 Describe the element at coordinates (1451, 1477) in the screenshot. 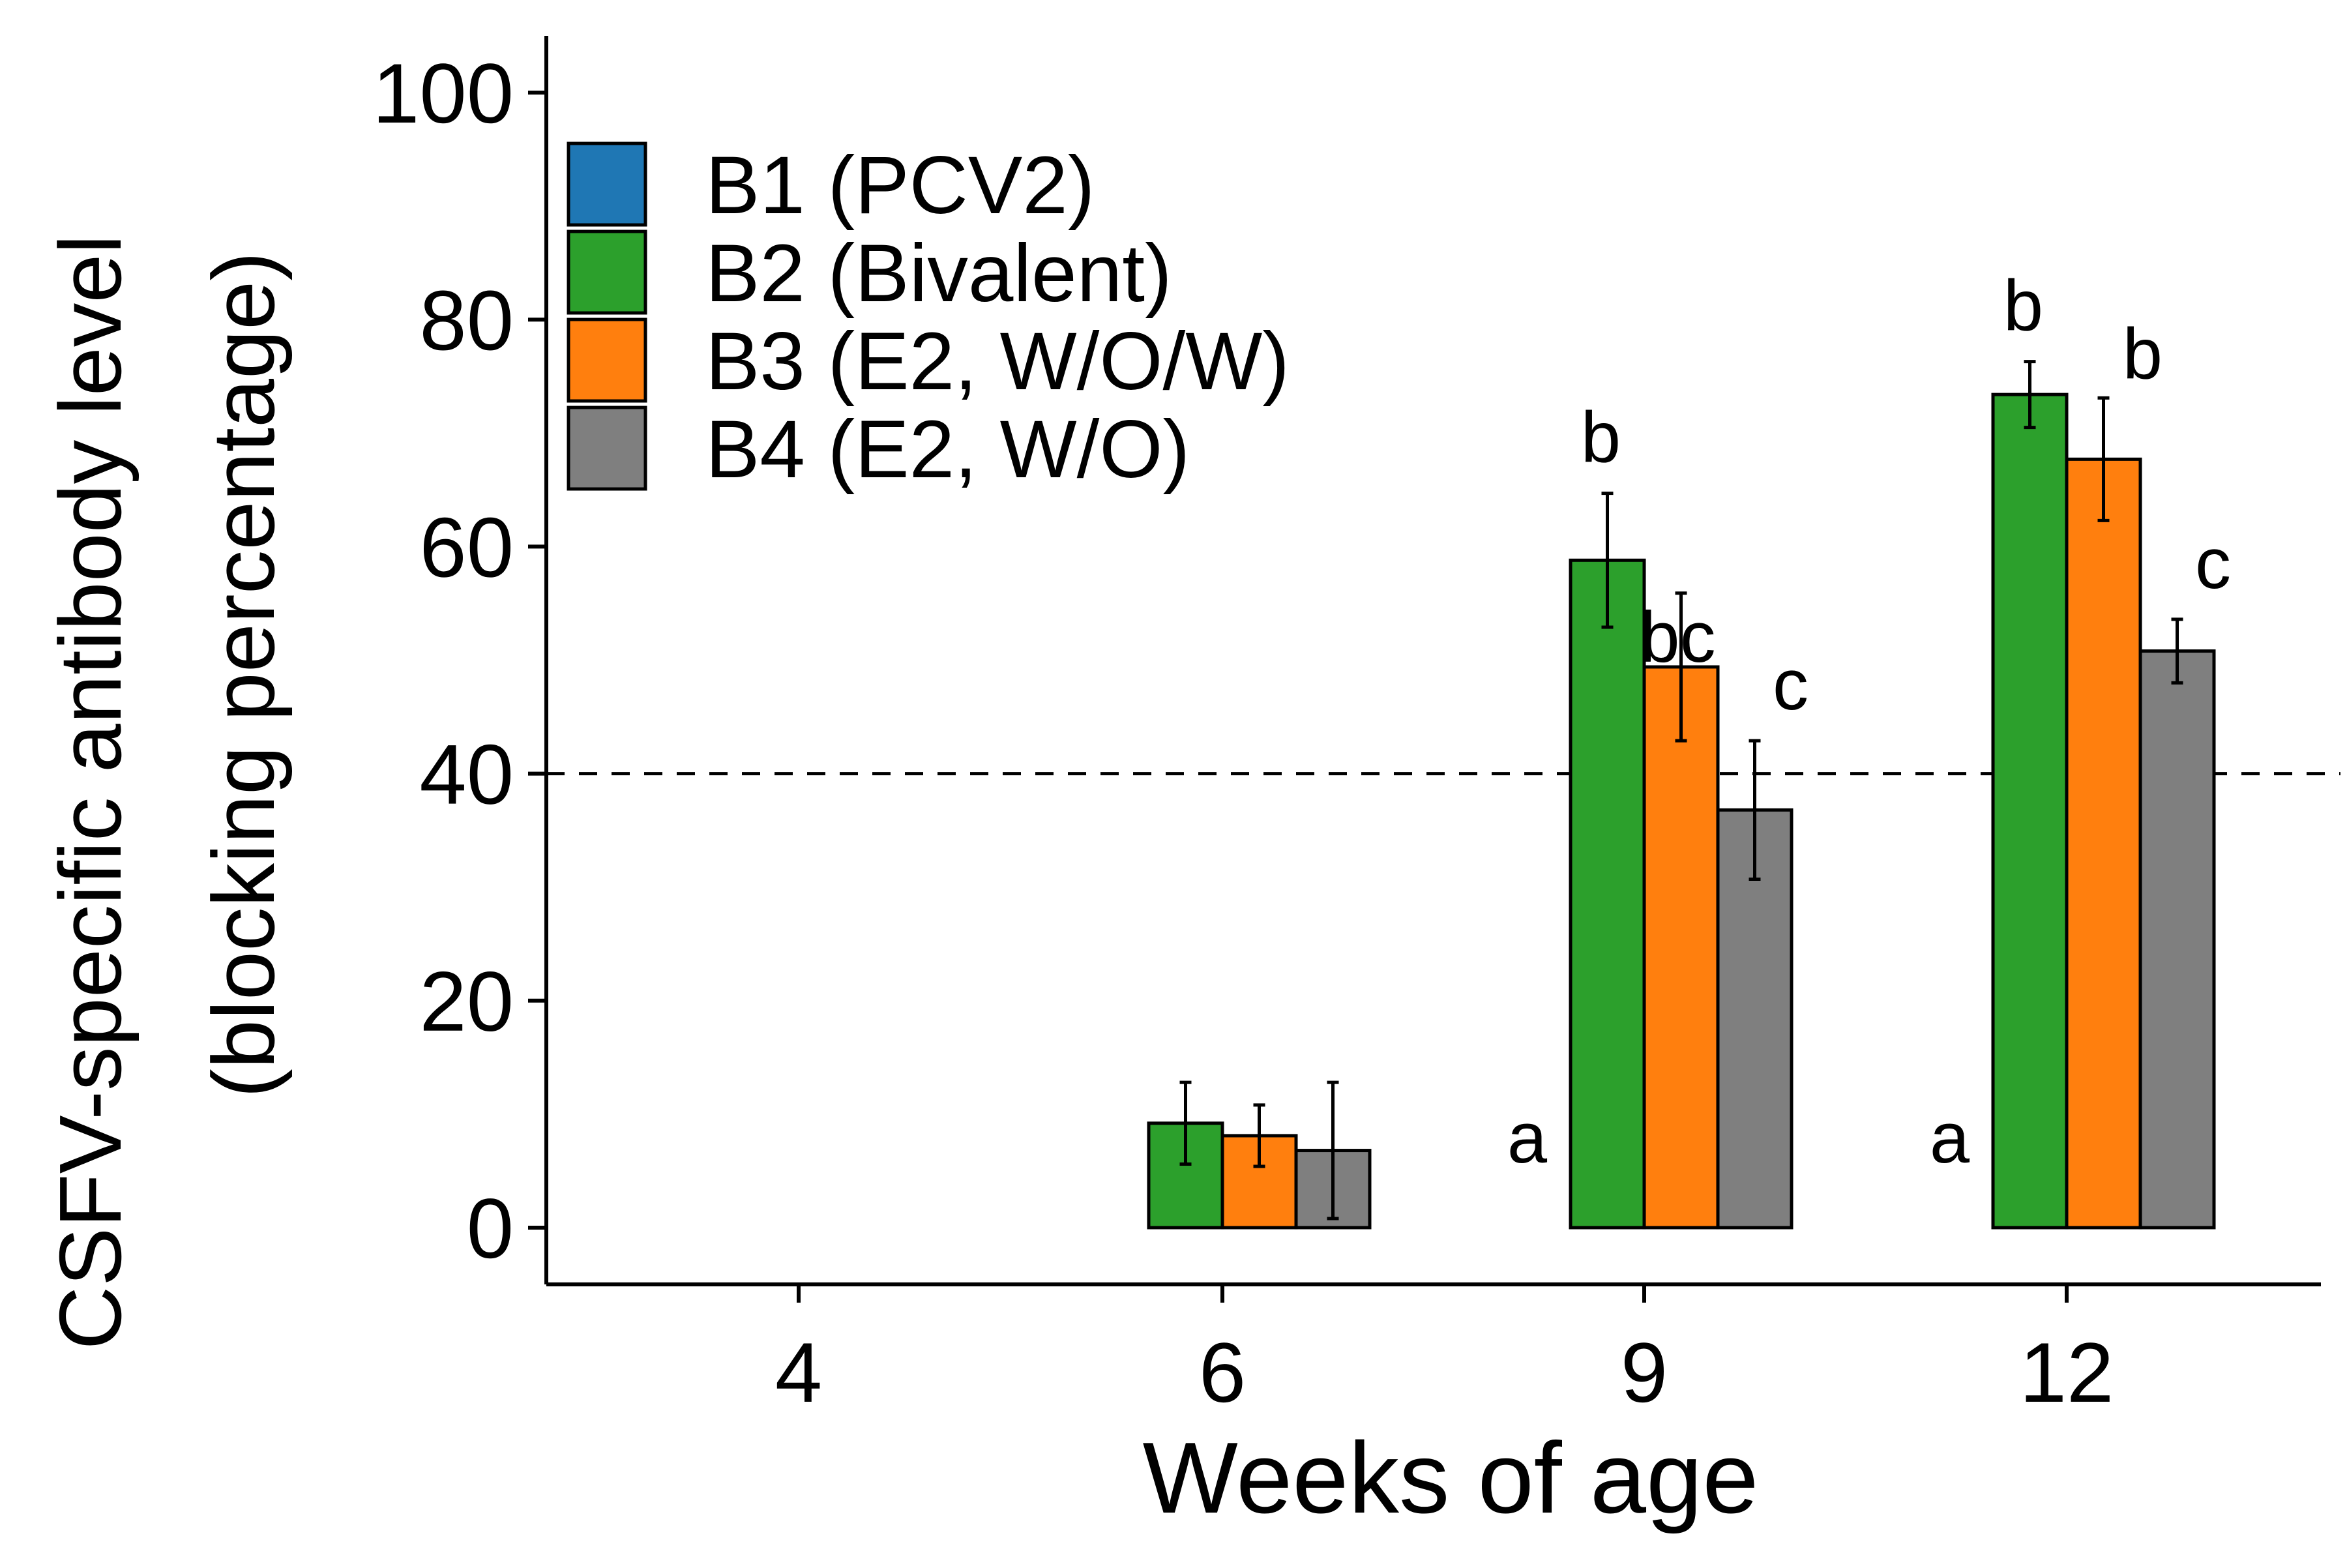

I see `x-axis-label: Weeks of age` at that location.